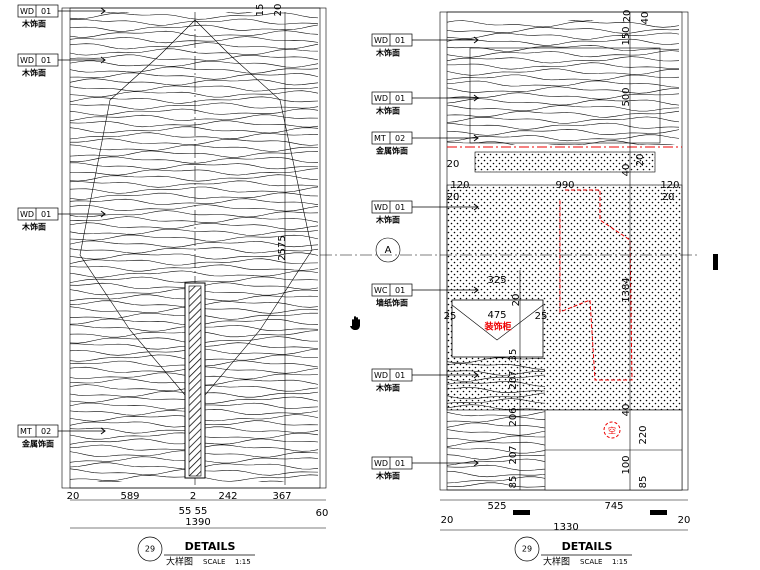 The height and width of the screenshot is (570, 760). I want to click on marker, so click(388, 250).